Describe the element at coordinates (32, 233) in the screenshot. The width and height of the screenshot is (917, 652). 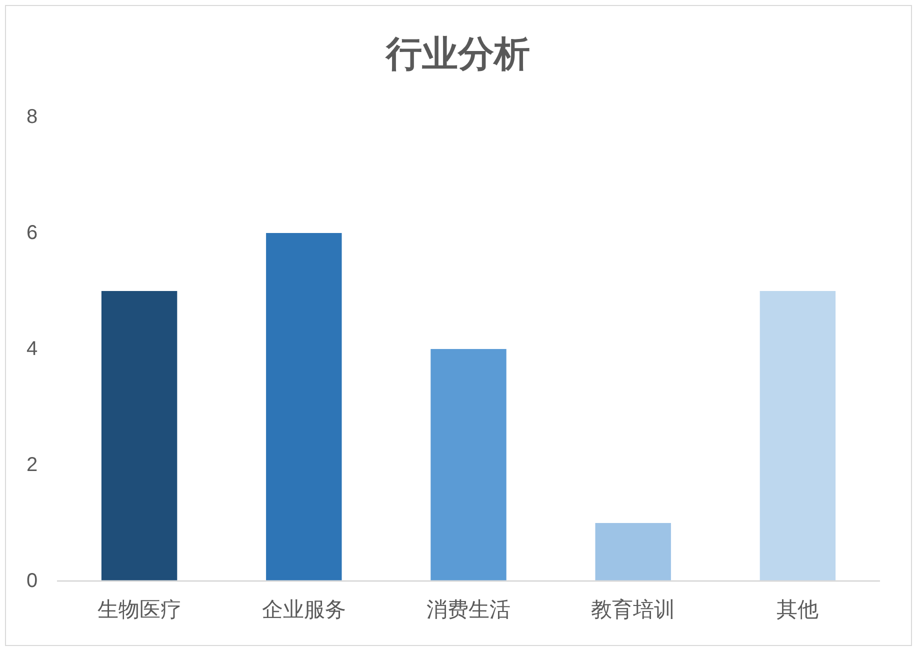
I see `ytick-label: 6` at that location.